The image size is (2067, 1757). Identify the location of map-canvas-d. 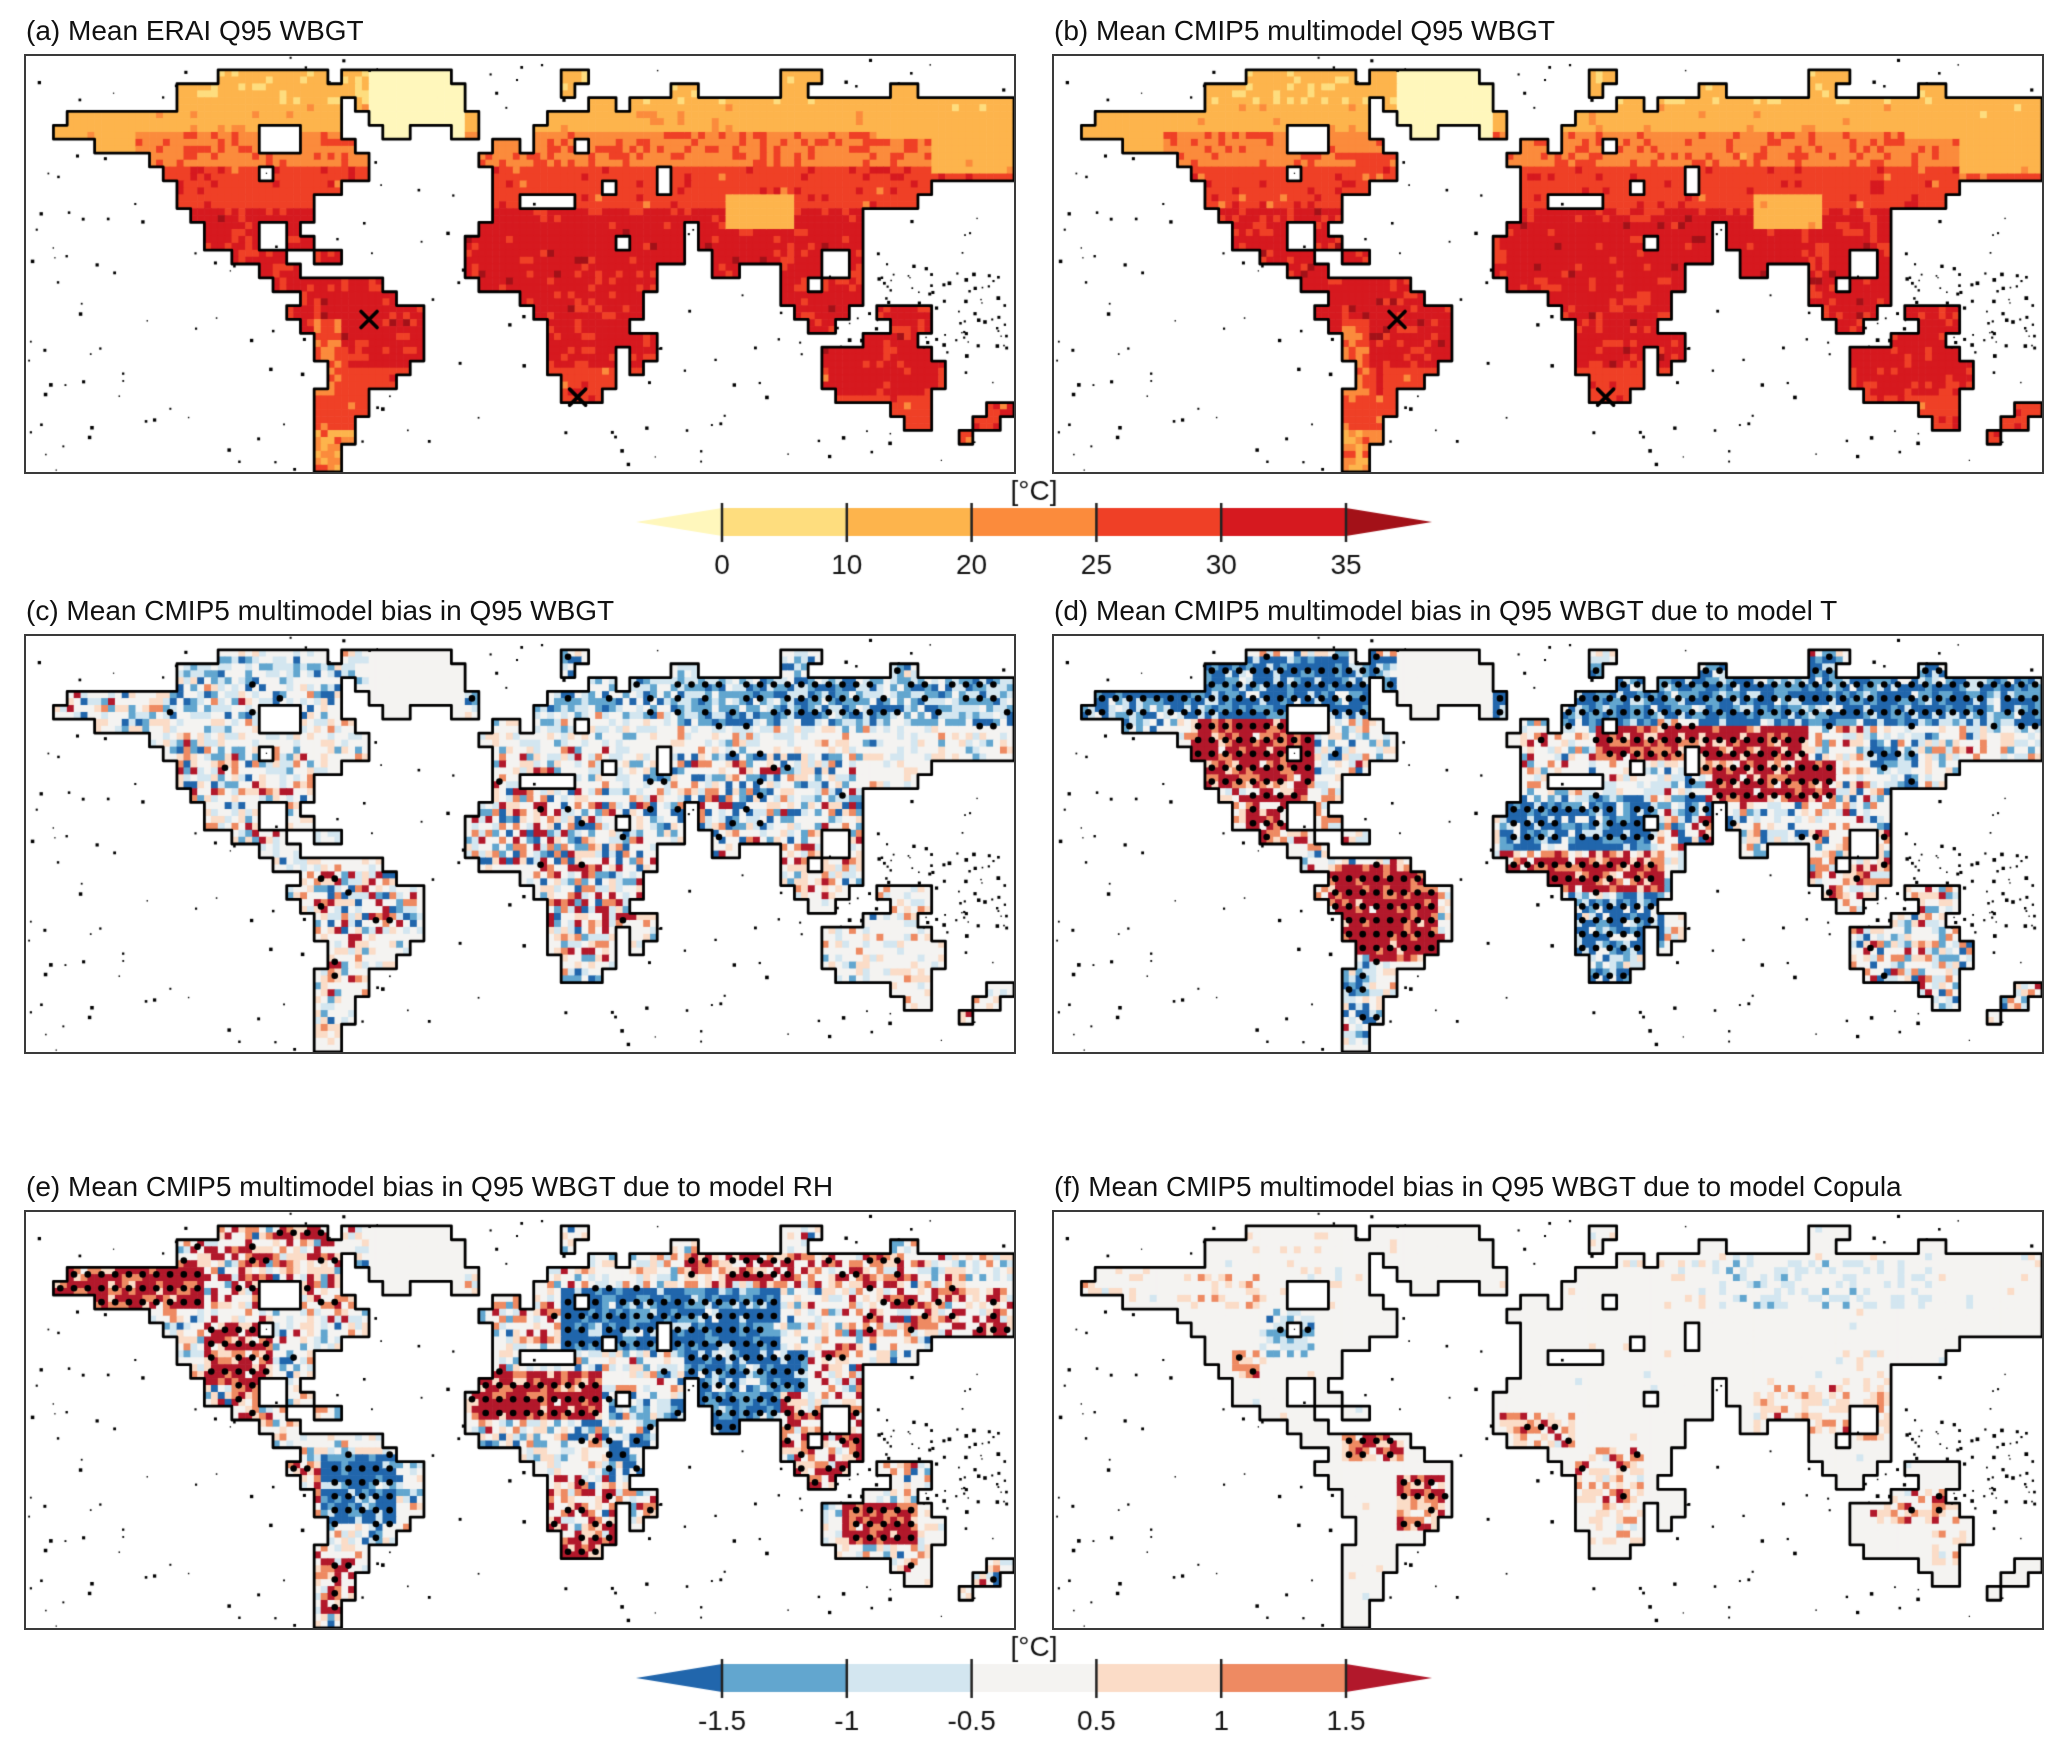
(1548, 844).